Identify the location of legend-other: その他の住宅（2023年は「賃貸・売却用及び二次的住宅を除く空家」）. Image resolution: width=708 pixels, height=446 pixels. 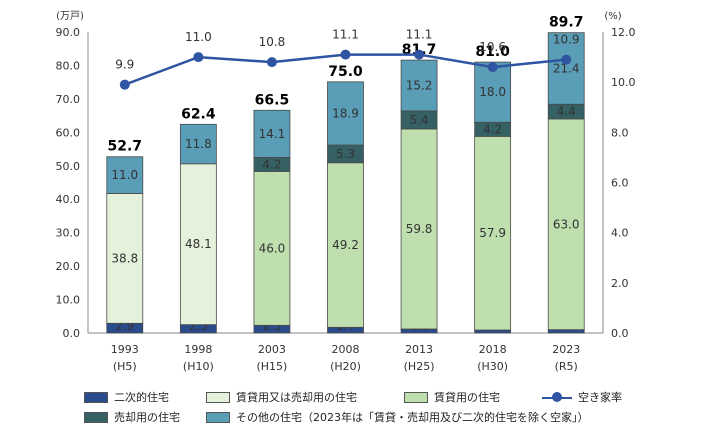
(397, 417).